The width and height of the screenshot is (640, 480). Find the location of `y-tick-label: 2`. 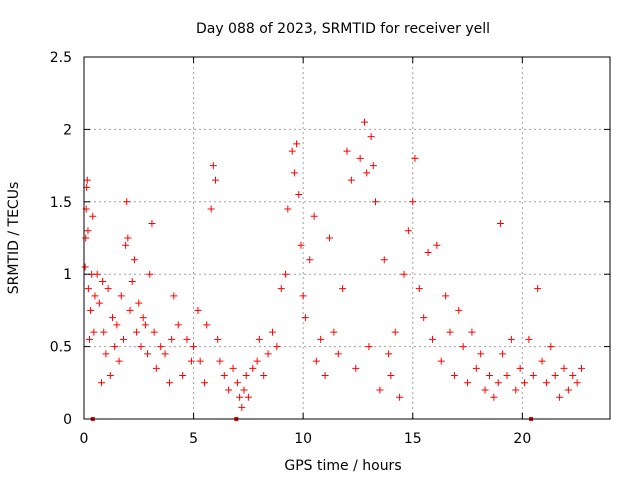

y-tick-label: 2 is located at coordinates (67, 130).